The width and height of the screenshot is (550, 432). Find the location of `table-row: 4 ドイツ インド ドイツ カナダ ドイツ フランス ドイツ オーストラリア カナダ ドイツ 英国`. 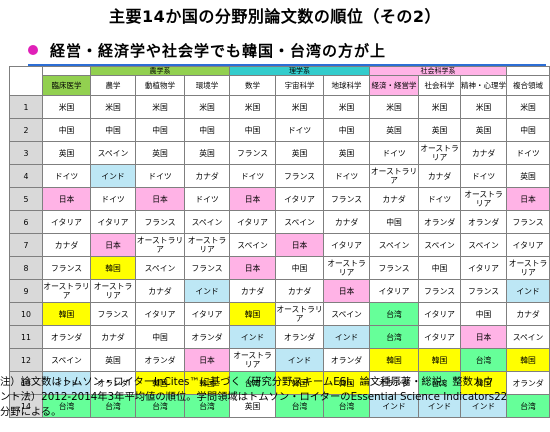

table-row: 4 ドイツ インド ドイツ カナダ ドイツ フランス ドイツ オーストラリア カナダ ドイツ 英国 is located at coordinates (279, 176).